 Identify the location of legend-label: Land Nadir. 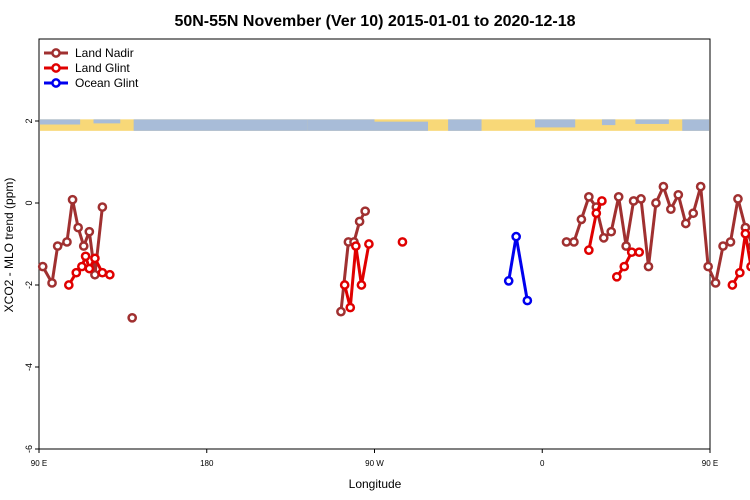
(104, 53).